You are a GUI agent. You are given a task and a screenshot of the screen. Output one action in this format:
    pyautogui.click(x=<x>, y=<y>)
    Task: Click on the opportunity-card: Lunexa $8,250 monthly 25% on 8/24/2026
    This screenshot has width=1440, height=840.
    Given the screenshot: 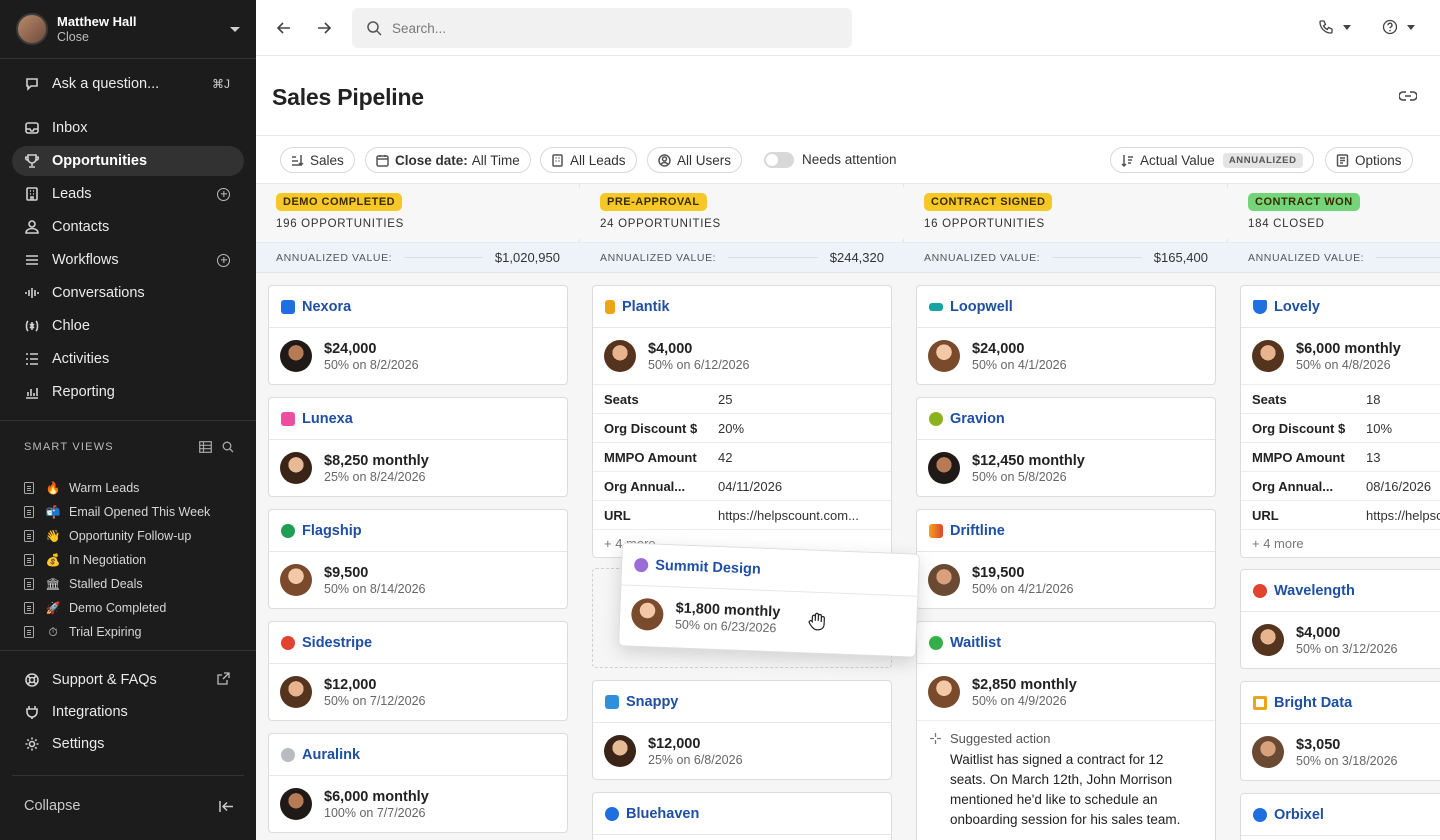 What is the action you would take?
    pyautogui.click(x=418, y=447)
    